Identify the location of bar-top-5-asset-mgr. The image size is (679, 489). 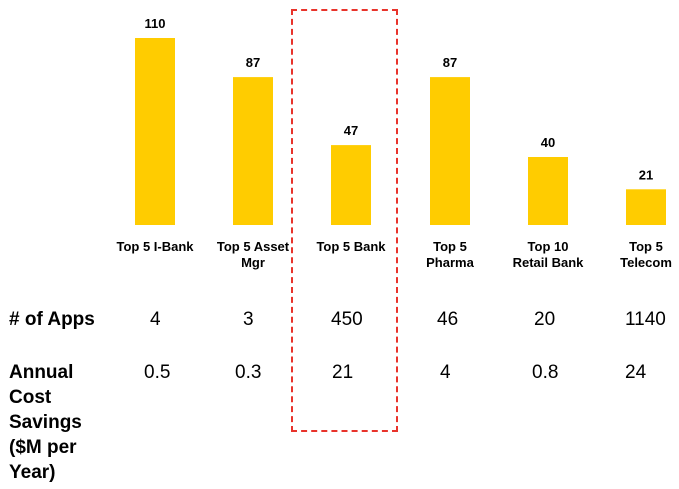
(253, 151).